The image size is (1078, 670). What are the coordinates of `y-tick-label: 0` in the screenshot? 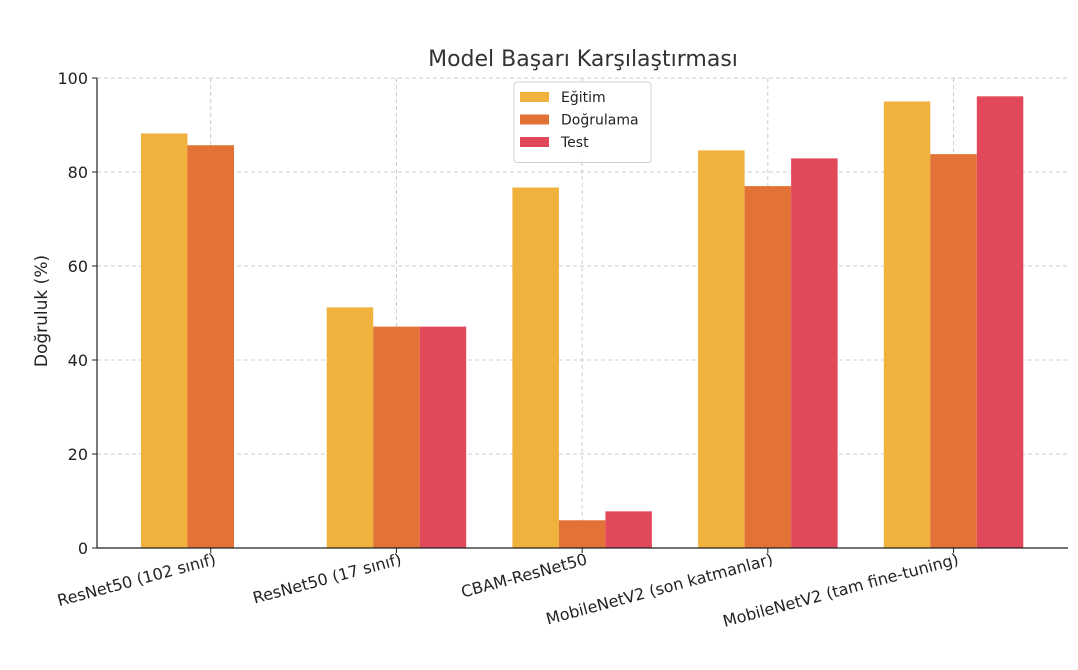 It's located at (83, 548).